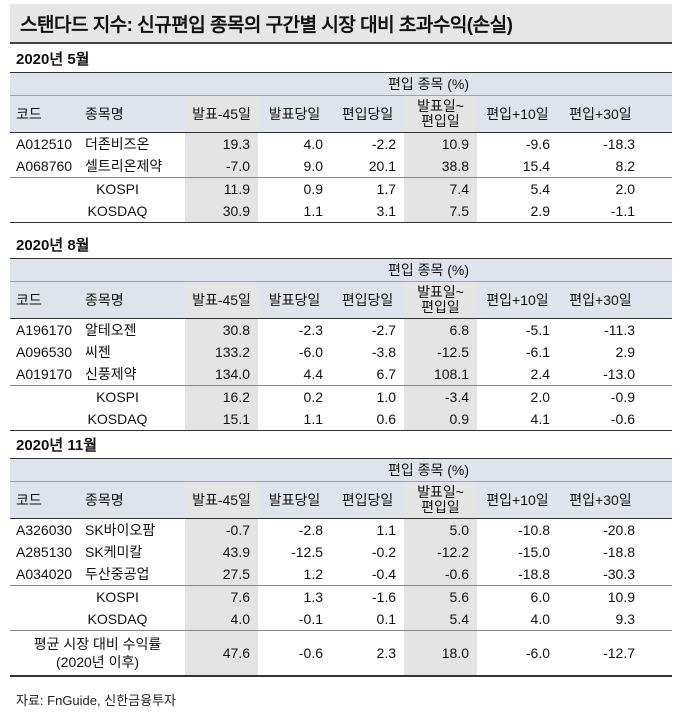  I want to click on value-cell: -7.0, so click(221, 166).